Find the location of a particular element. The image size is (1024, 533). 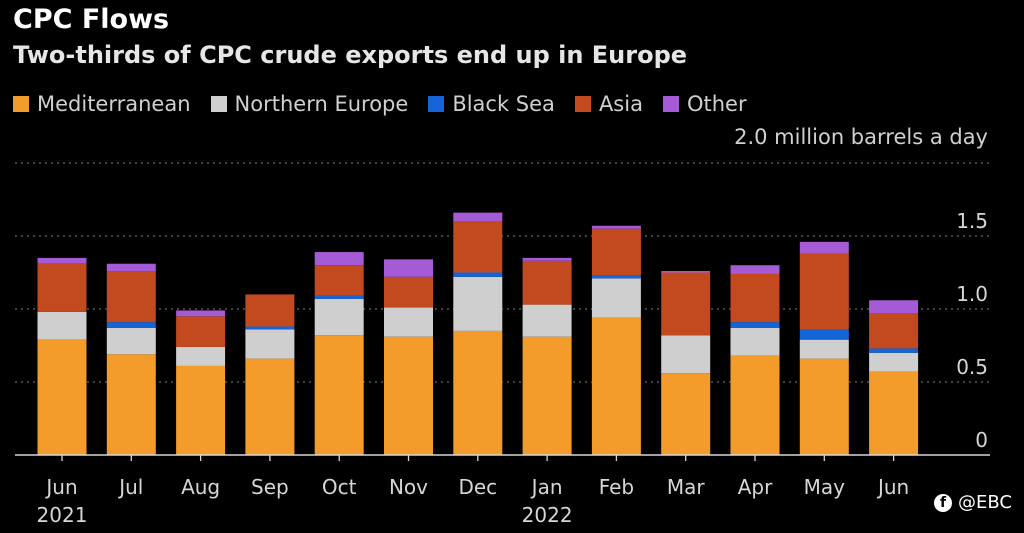

y-tick-label: 1.5 is located at coordinates (972, 221).